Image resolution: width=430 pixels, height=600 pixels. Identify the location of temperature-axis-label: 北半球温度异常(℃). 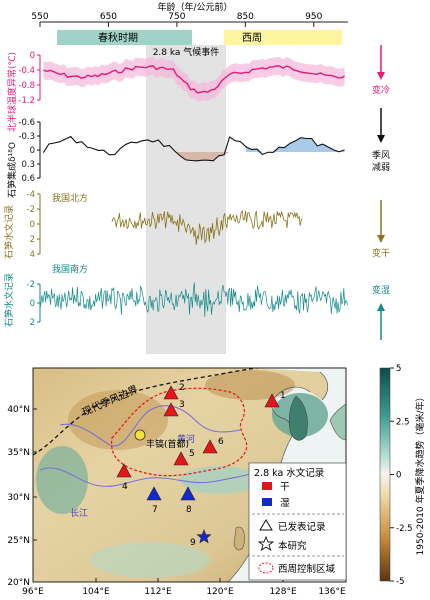
(12, 92).